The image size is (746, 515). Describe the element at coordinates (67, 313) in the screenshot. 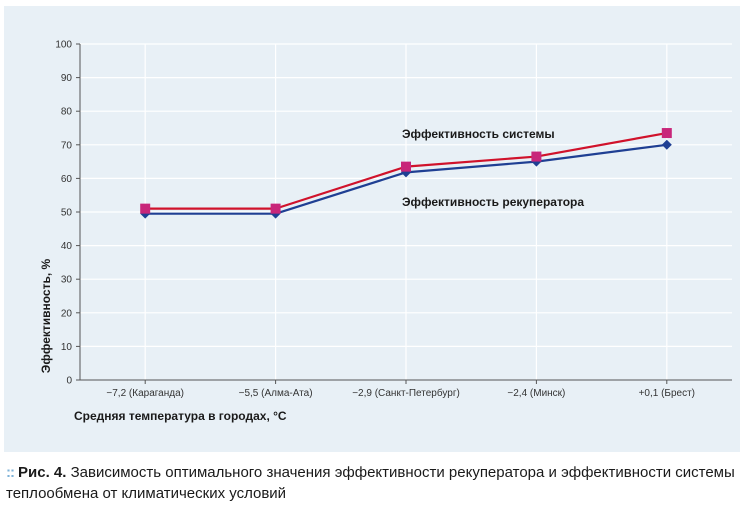

I see `y-tick-label: 20` at that location.